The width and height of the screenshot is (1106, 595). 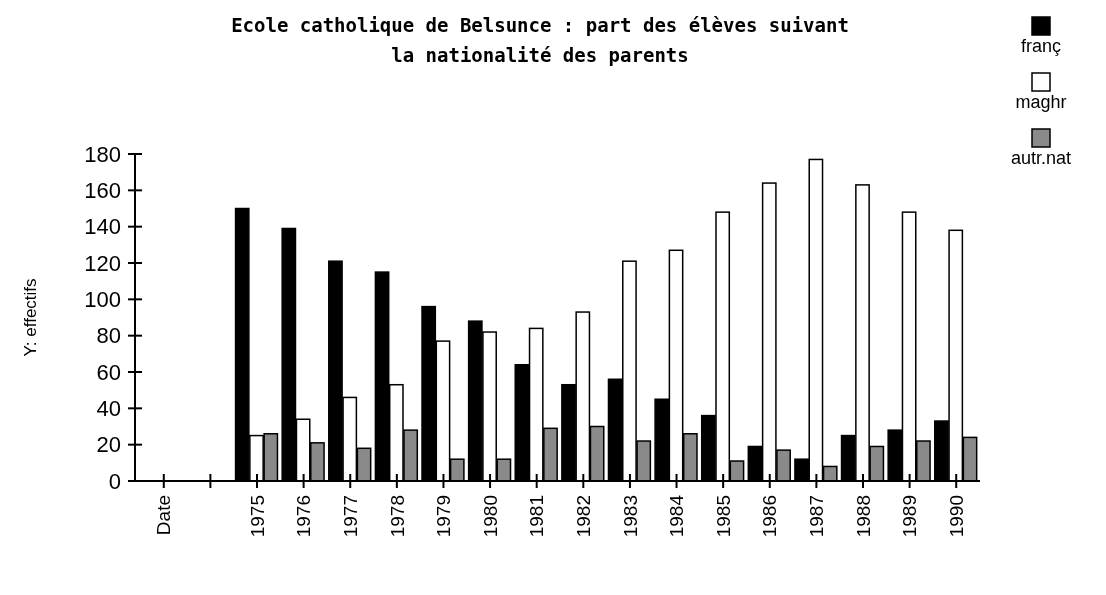 What do you see at coordinates (257, 516) in the screenshot?
I see `x-tick-label: 1975` at bounding box center [257, 516].